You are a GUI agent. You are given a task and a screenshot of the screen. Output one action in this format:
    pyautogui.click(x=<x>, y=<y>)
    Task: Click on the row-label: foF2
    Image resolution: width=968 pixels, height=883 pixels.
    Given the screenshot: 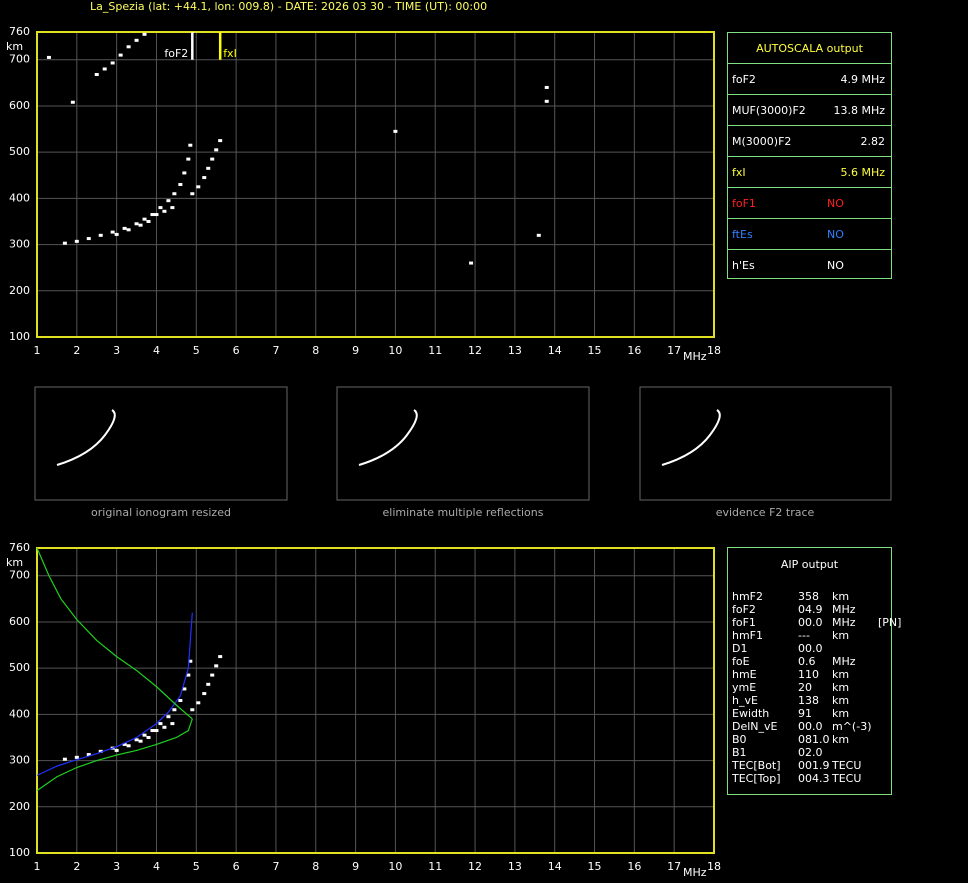 What is the action you would take?
    pyautogui.click(x=744, y=79)
    